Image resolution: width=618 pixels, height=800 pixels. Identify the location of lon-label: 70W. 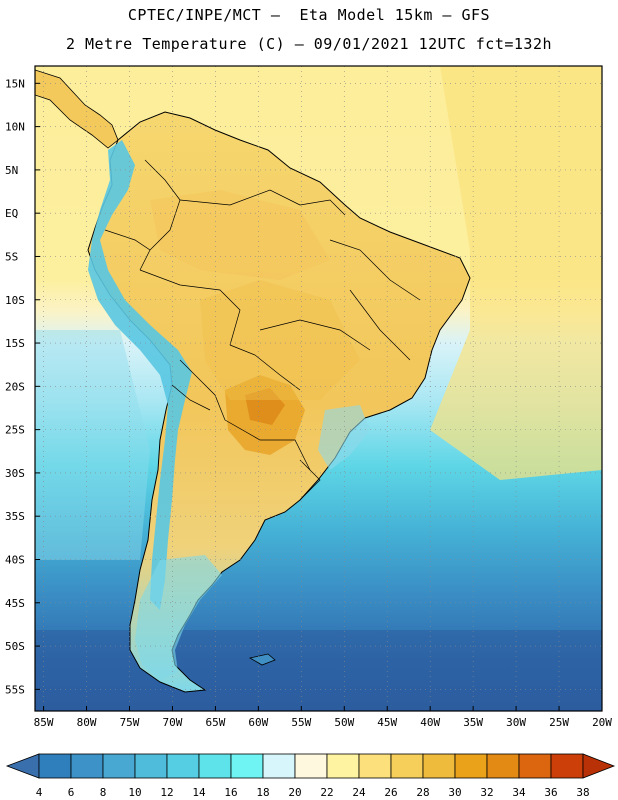
(173, 722).